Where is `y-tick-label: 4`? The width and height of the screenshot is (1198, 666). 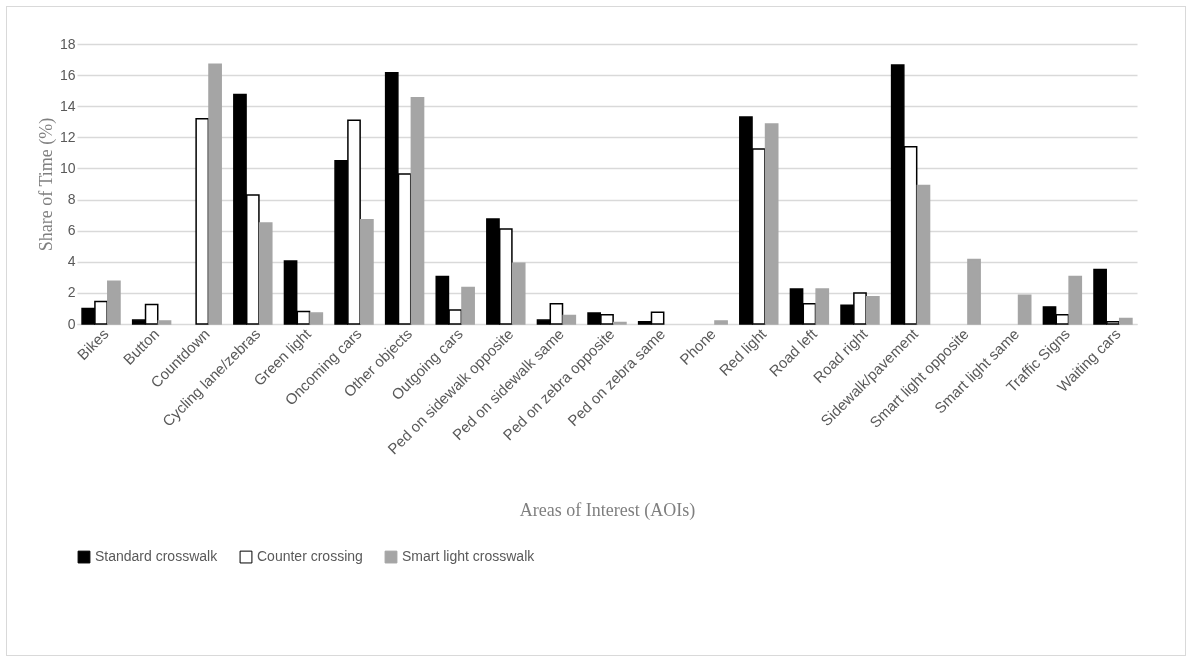
y-tick-label: 4 is located at coordinates (71, 261).